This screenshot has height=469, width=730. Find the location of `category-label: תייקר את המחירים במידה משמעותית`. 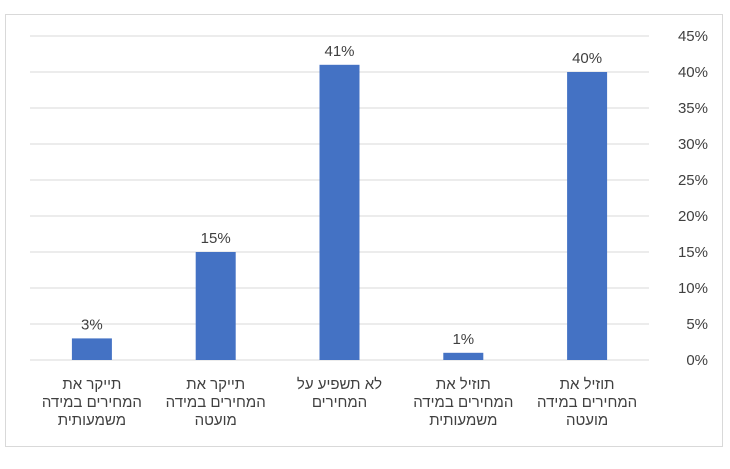

category-label: תייקר את המחירים במידה משמעותית is located at coordinates (92, 402).